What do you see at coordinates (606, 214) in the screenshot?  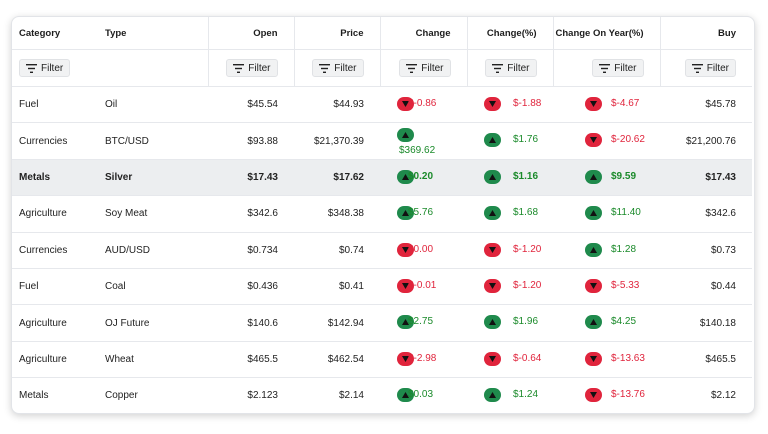 I see `cell-change-year: $11.40` at bounding box center [606, 214].